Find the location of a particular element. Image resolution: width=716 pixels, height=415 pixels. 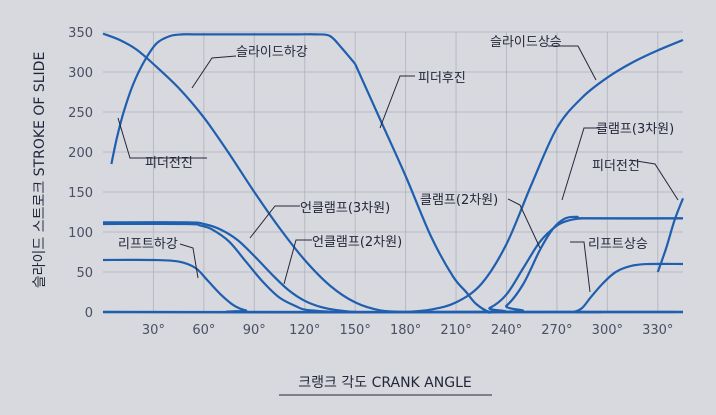

y-tick-labels: 0 50 100 150 200 250 300 350 is located at coordinates (80, 173).